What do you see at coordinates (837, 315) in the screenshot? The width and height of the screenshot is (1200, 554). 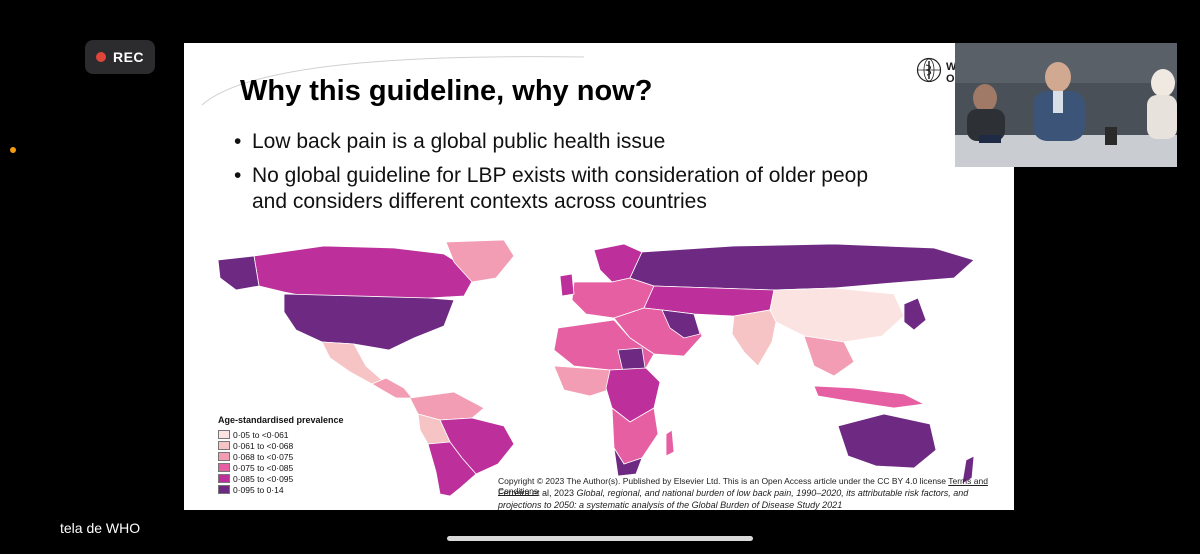 I see `map-region-china` at bounding box center [837, 315].